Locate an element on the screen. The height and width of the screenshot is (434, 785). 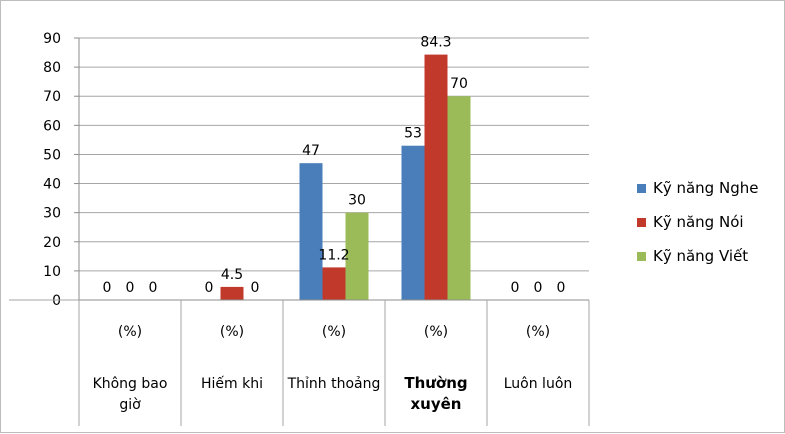
y-tick-label: 50 is located at coordinates (52, 155).